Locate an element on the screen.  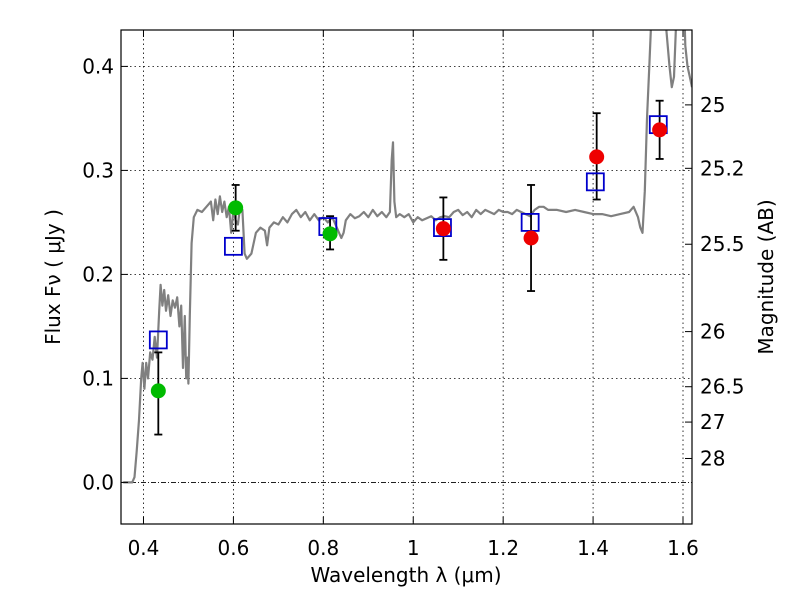
y-axis-label: Flux Fν ( μJy ) is located at coordinates (53, 277).